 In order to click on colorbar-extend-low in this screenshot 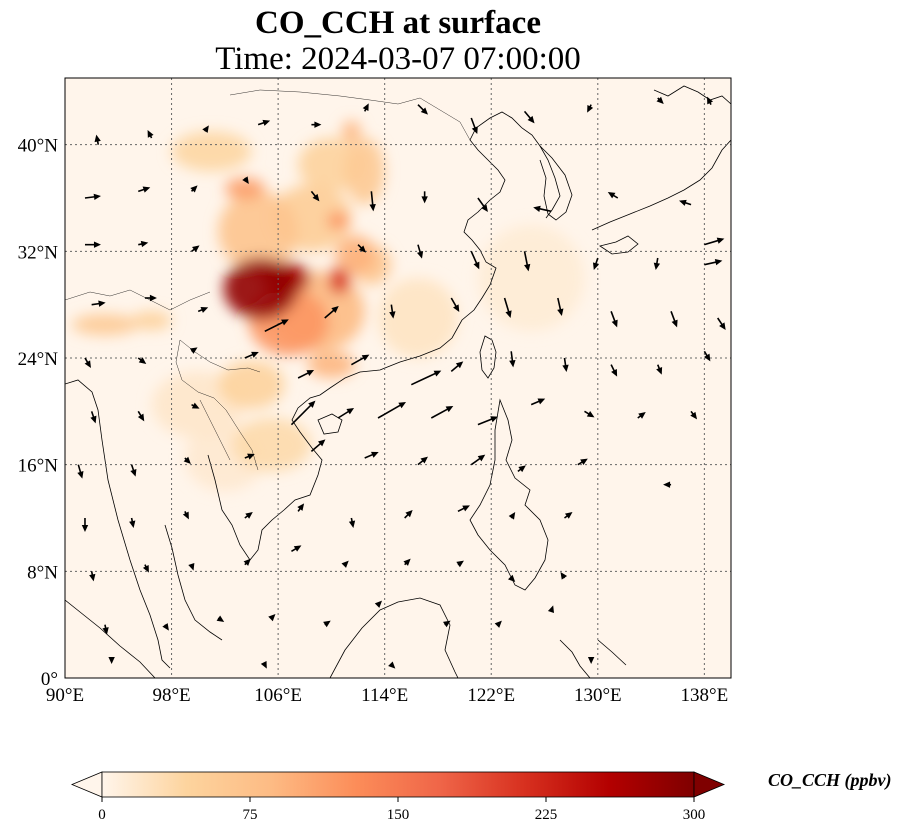, I will do `click(86, 784)`.